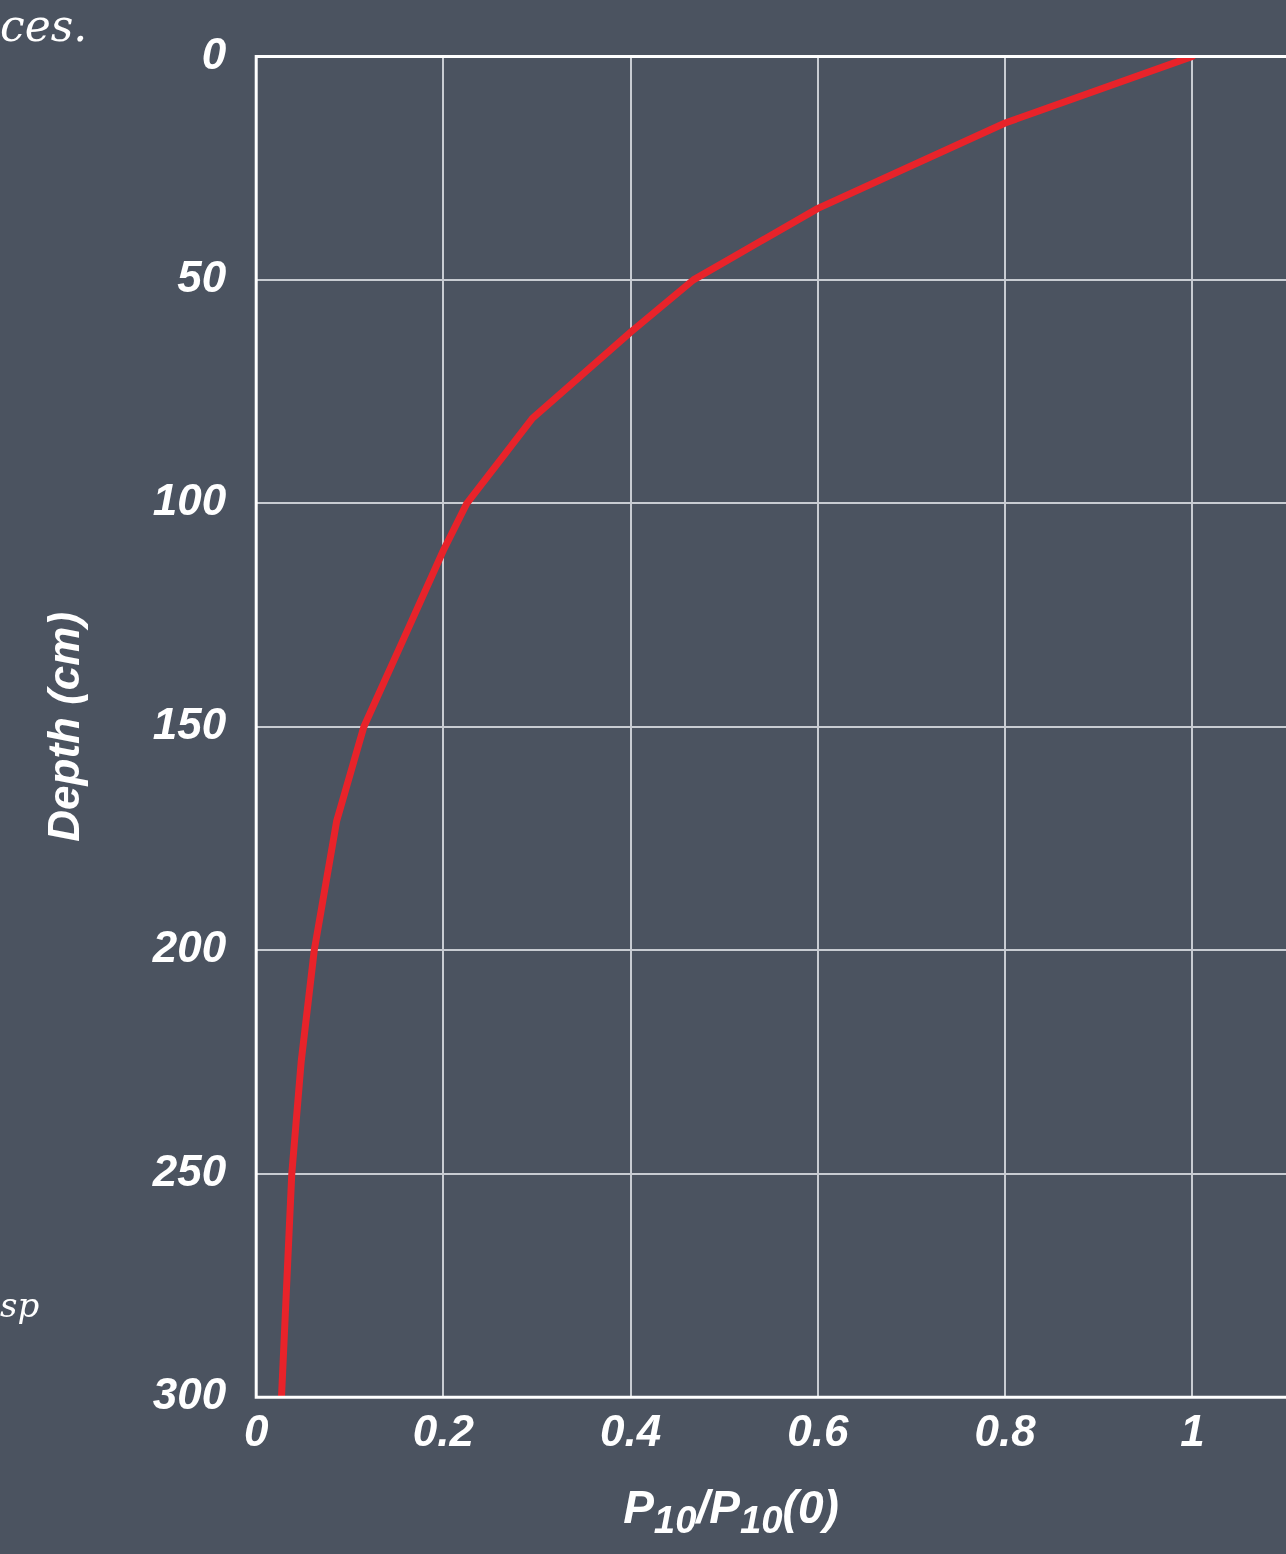 This screenshot has height=1554, width=1286. Describe the element at coordinates (202, 277) in the screenshot. I see `y-tick-label: 50` at that location.